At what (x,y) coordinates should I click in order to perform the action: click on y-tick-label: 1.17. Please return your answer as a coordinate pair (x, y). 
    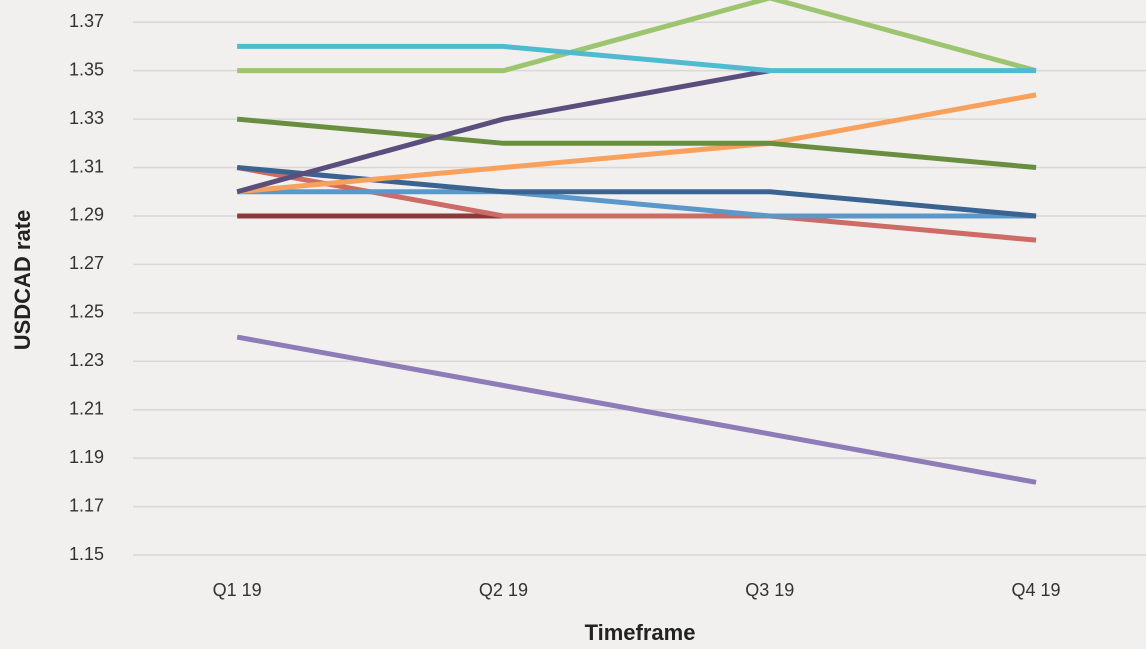
    Looking at the image, I should click on (86, 505).